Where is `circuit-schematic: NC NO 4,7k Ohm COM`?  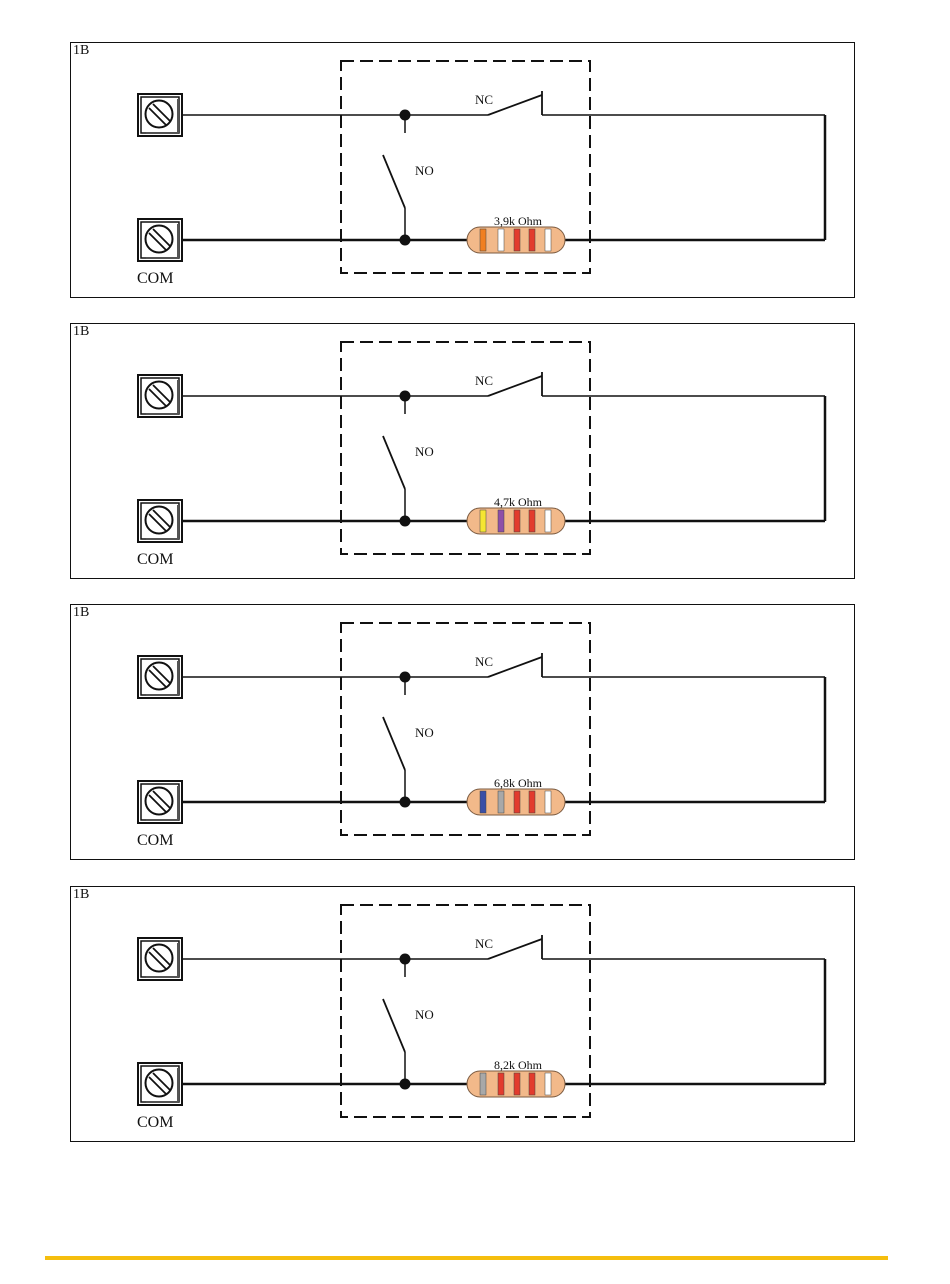 circuit-schematic: NC NO 4,7k Ohm COM is located at coordinates (482, 454).